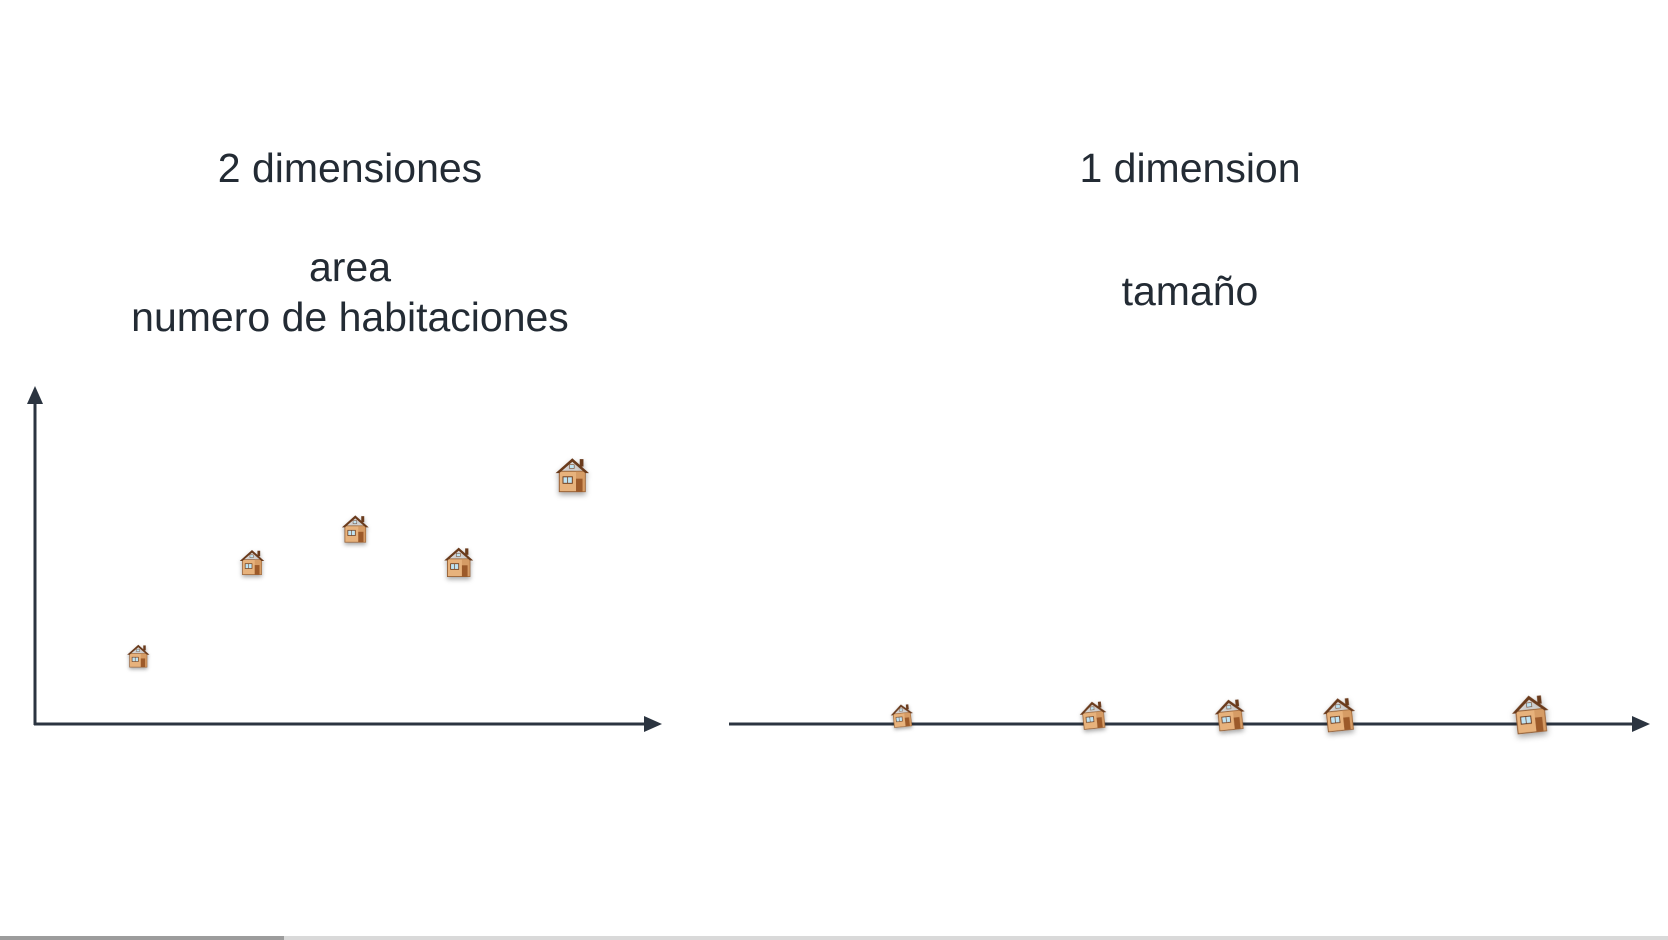 This screenshot has height=940, width=1668. What do you see at coordinates (350, 168) in the screenshot?
I see `left-panel-title: 2 dimensiones` at bounding box center [350, 168].